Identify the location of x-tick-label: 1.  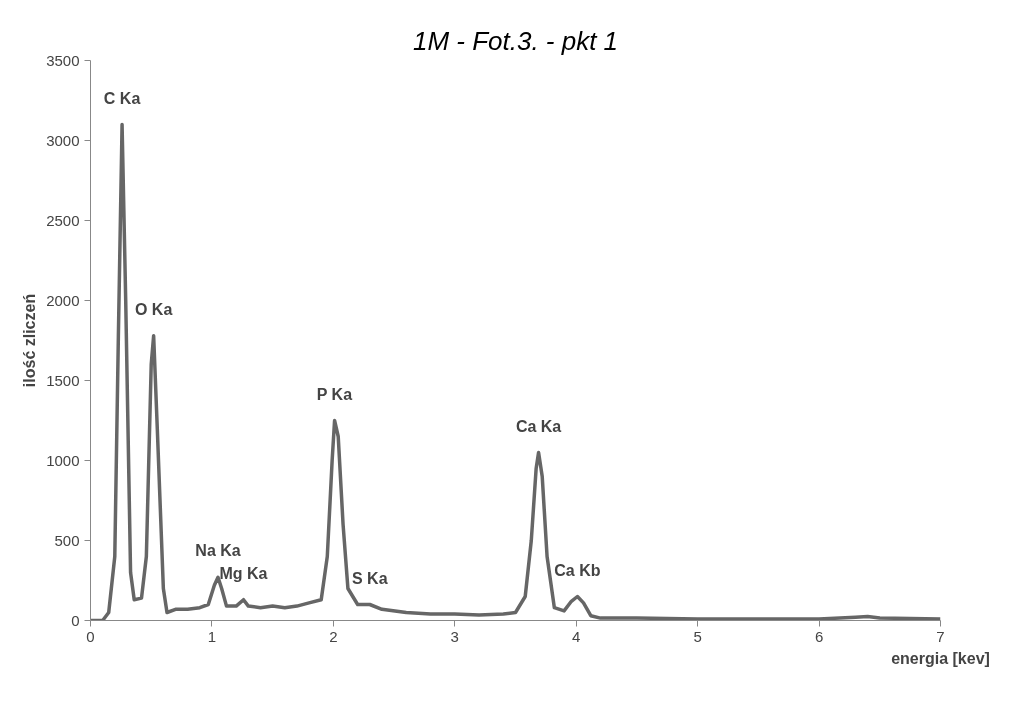
(212, 636).